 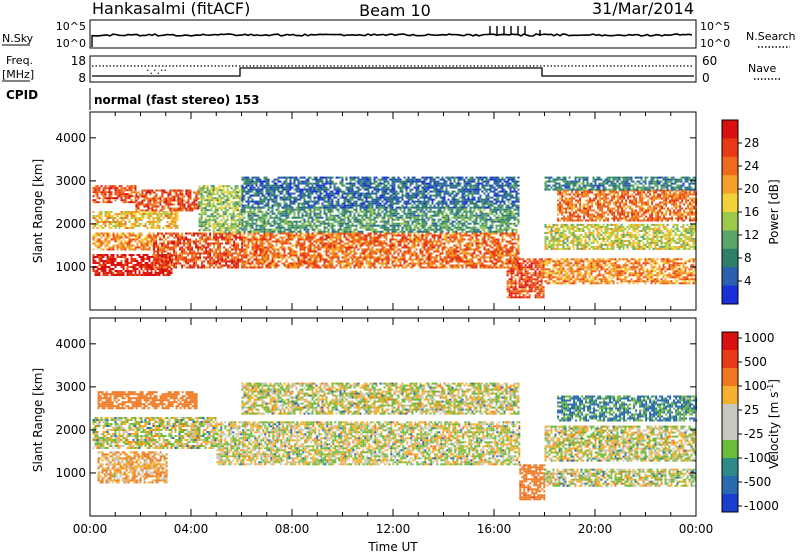 I want to click on cpid-label: CPID, so click(x=22, y=95).